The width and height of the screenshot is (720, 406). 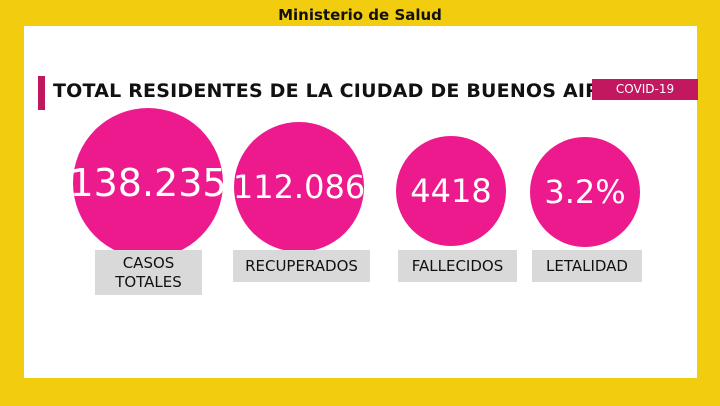 I want to click on covid-badge: COVID-19, so click(x=645, y=89).